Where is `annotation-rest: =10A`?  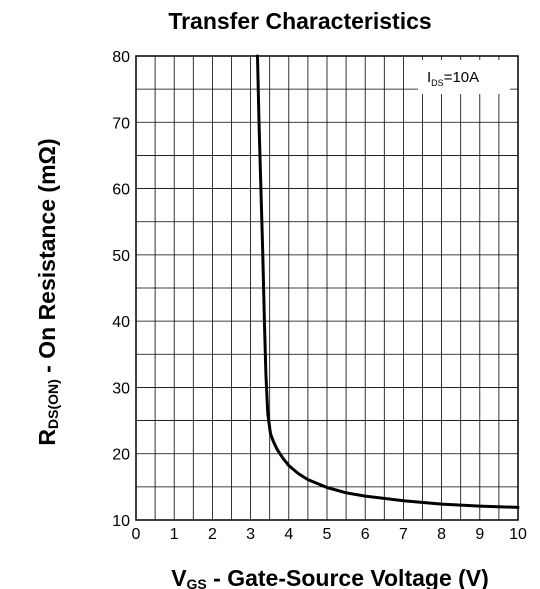
annotation-rest: =10A is located at coordinates (461, 77).